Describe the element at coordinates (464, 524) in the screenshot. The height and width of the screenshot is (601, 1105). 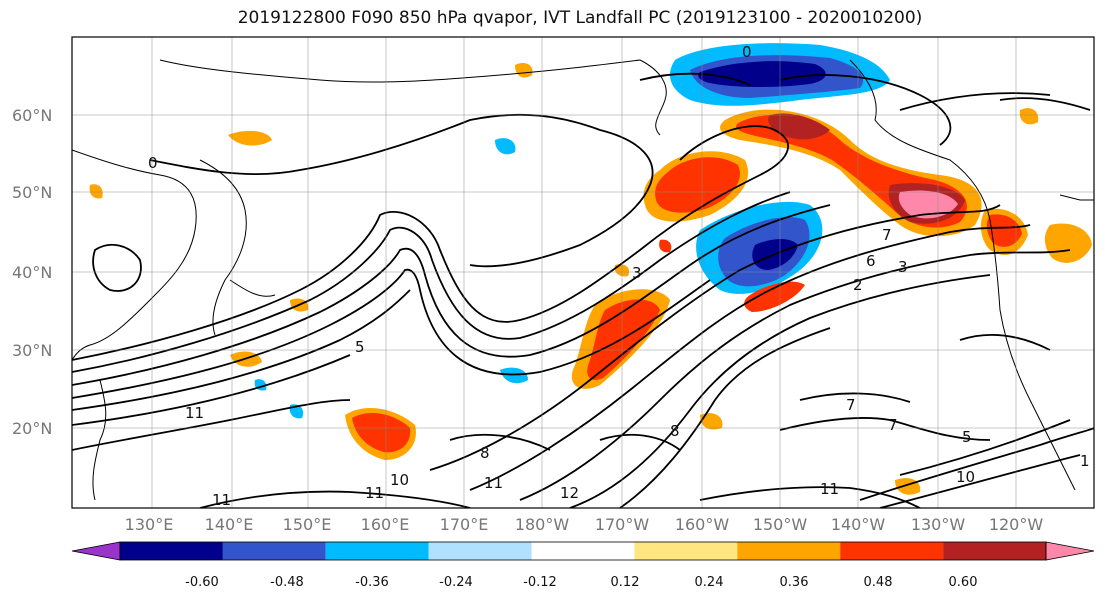
I see `lon-label: 170°E` at that location.